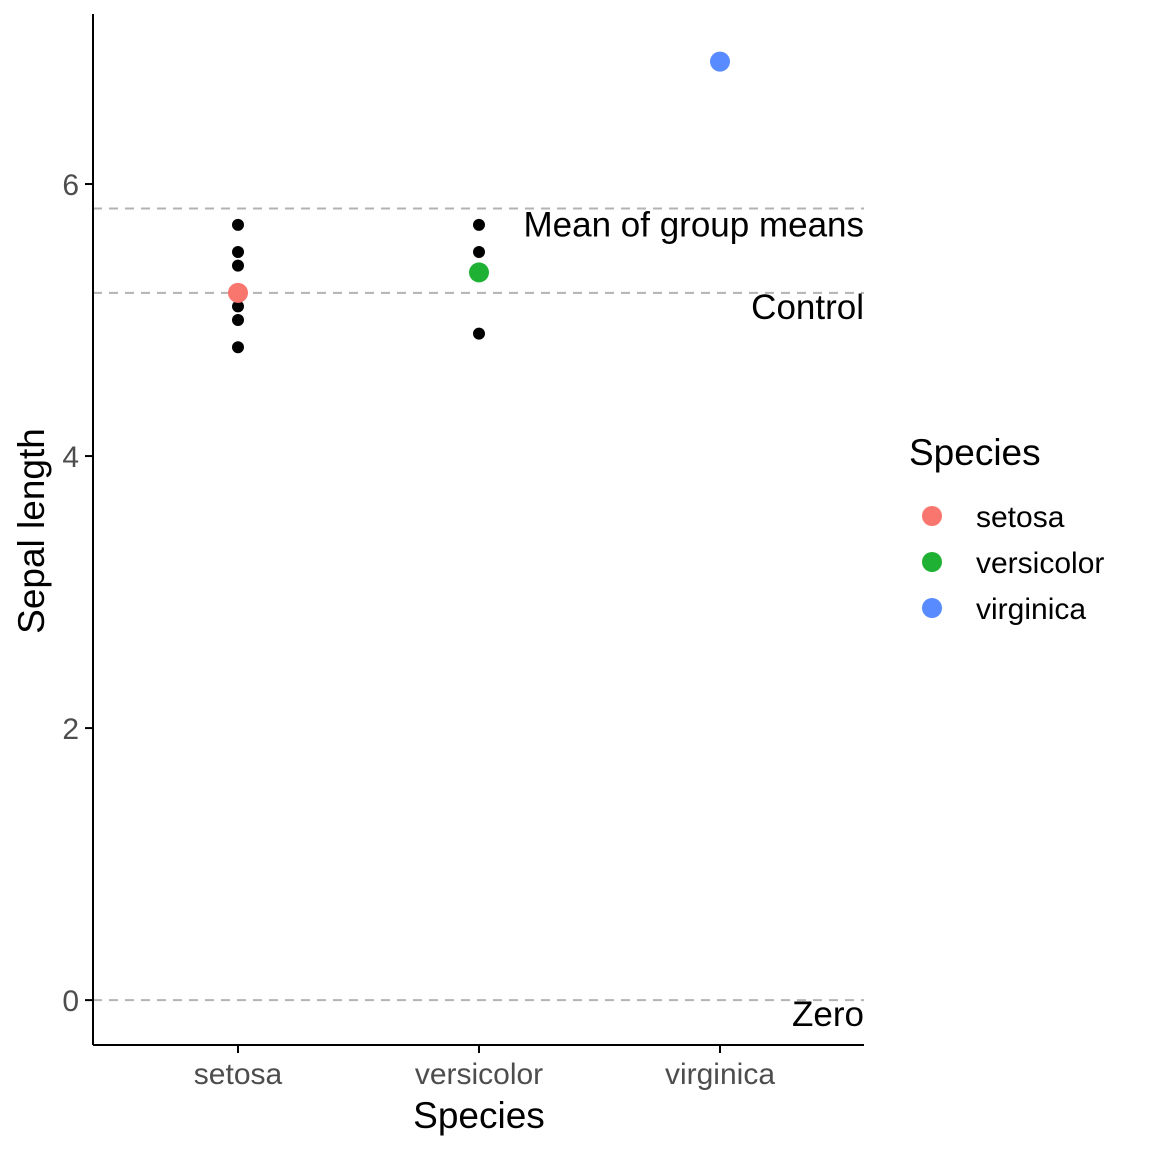  What do you see at coordinates (828, 1014) in the screenshot?
I see `reference-line-label: Zero` at bounding box center [828, 1014].